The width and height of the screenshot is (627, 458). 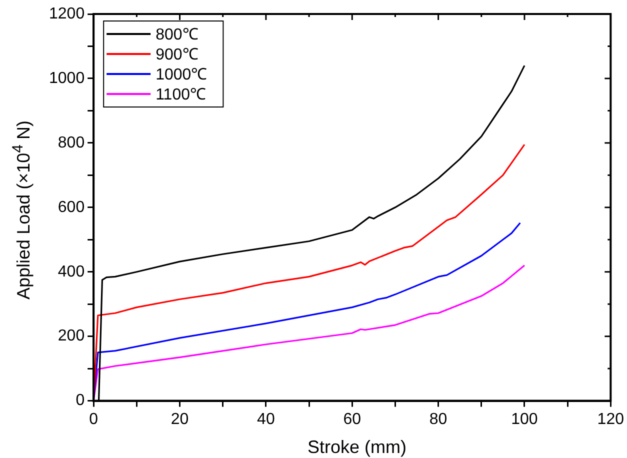 What do you see at coordinates (179, 419) in the screenshot?
I see `x-tick-label: 20` at bounding box center [179, 419].